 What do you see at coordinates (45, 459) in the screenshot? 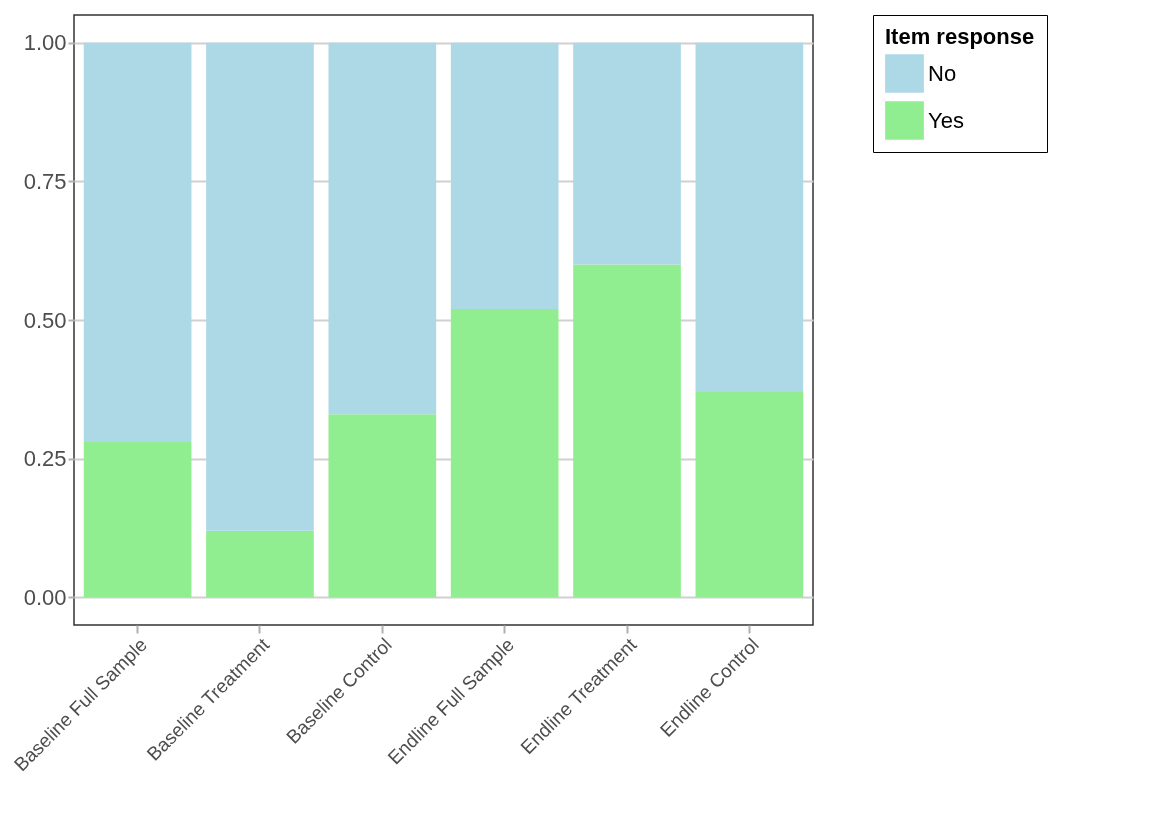
I see `y-tick-label: 0.25` at bounding box center [45, 459].